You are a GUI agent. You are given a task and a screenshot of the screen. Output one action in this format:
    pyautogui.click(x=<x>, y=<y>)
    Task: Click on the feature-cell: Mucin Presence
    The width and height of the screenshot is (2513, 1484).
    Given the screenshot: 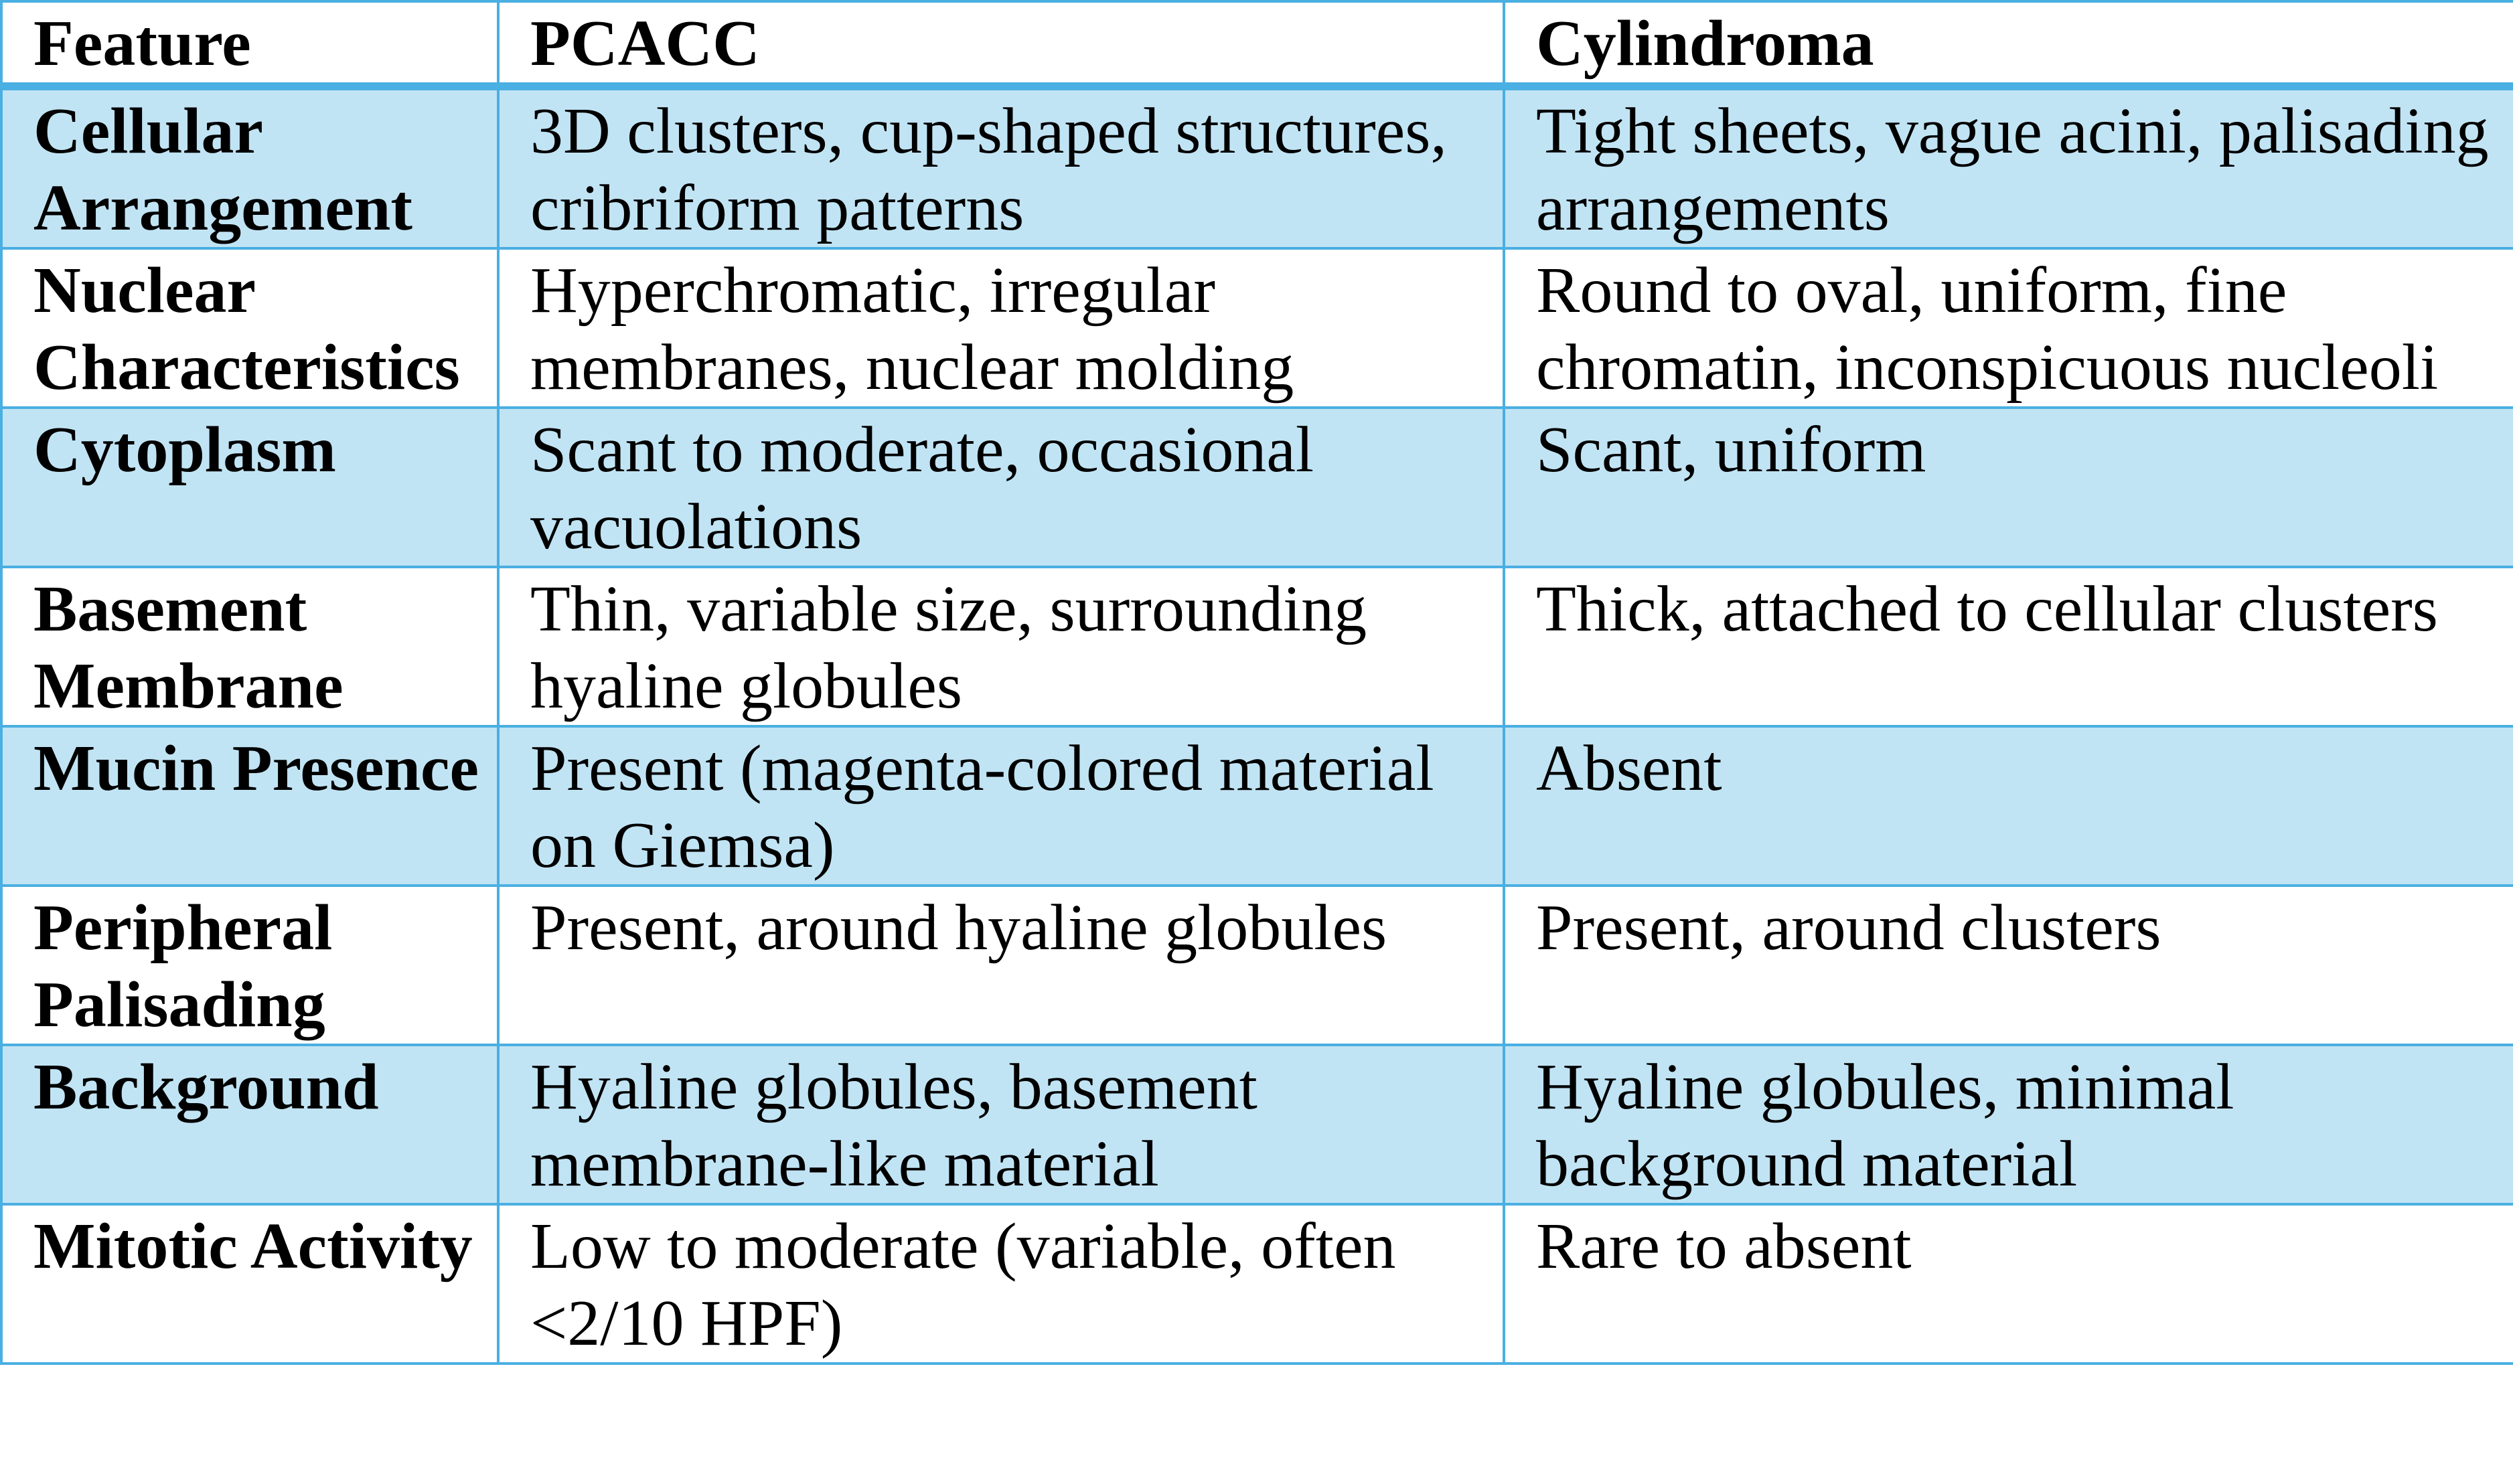 What is the action you would take?
    pyautogui.click(x=250, y=806)
    